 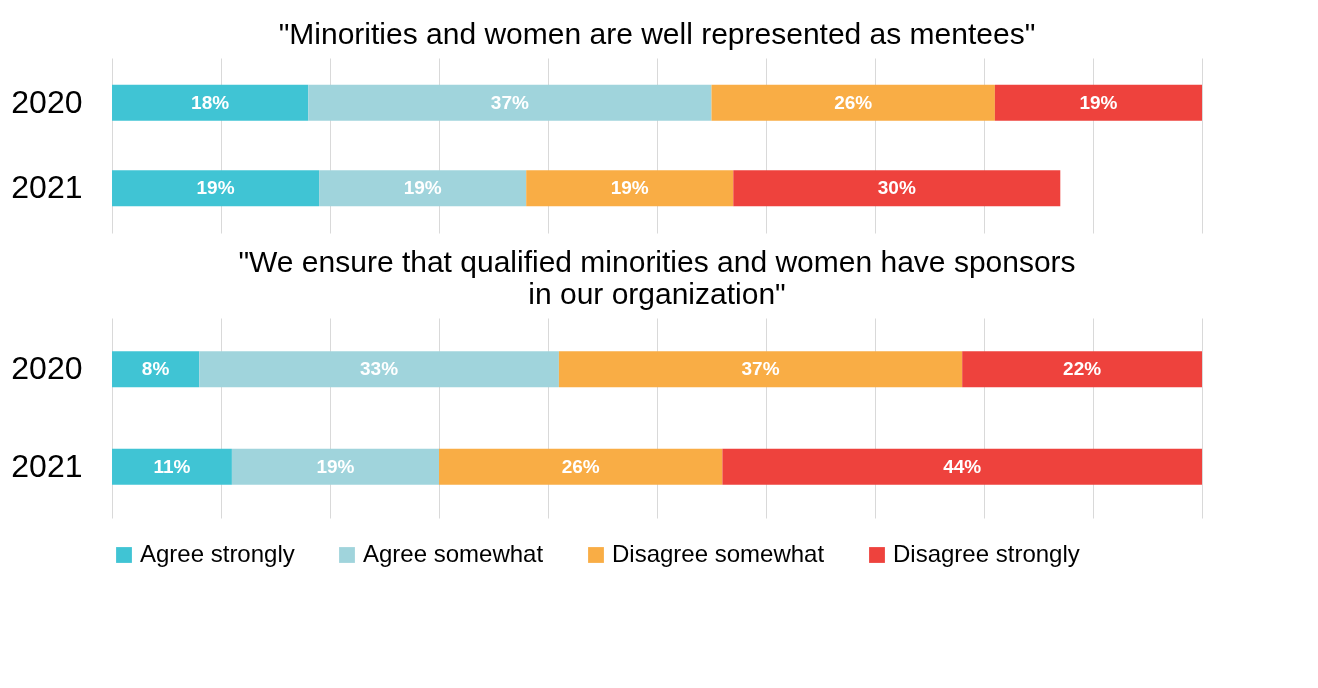 I want to click on data-label: 22%, so click(x=1082, y=369).